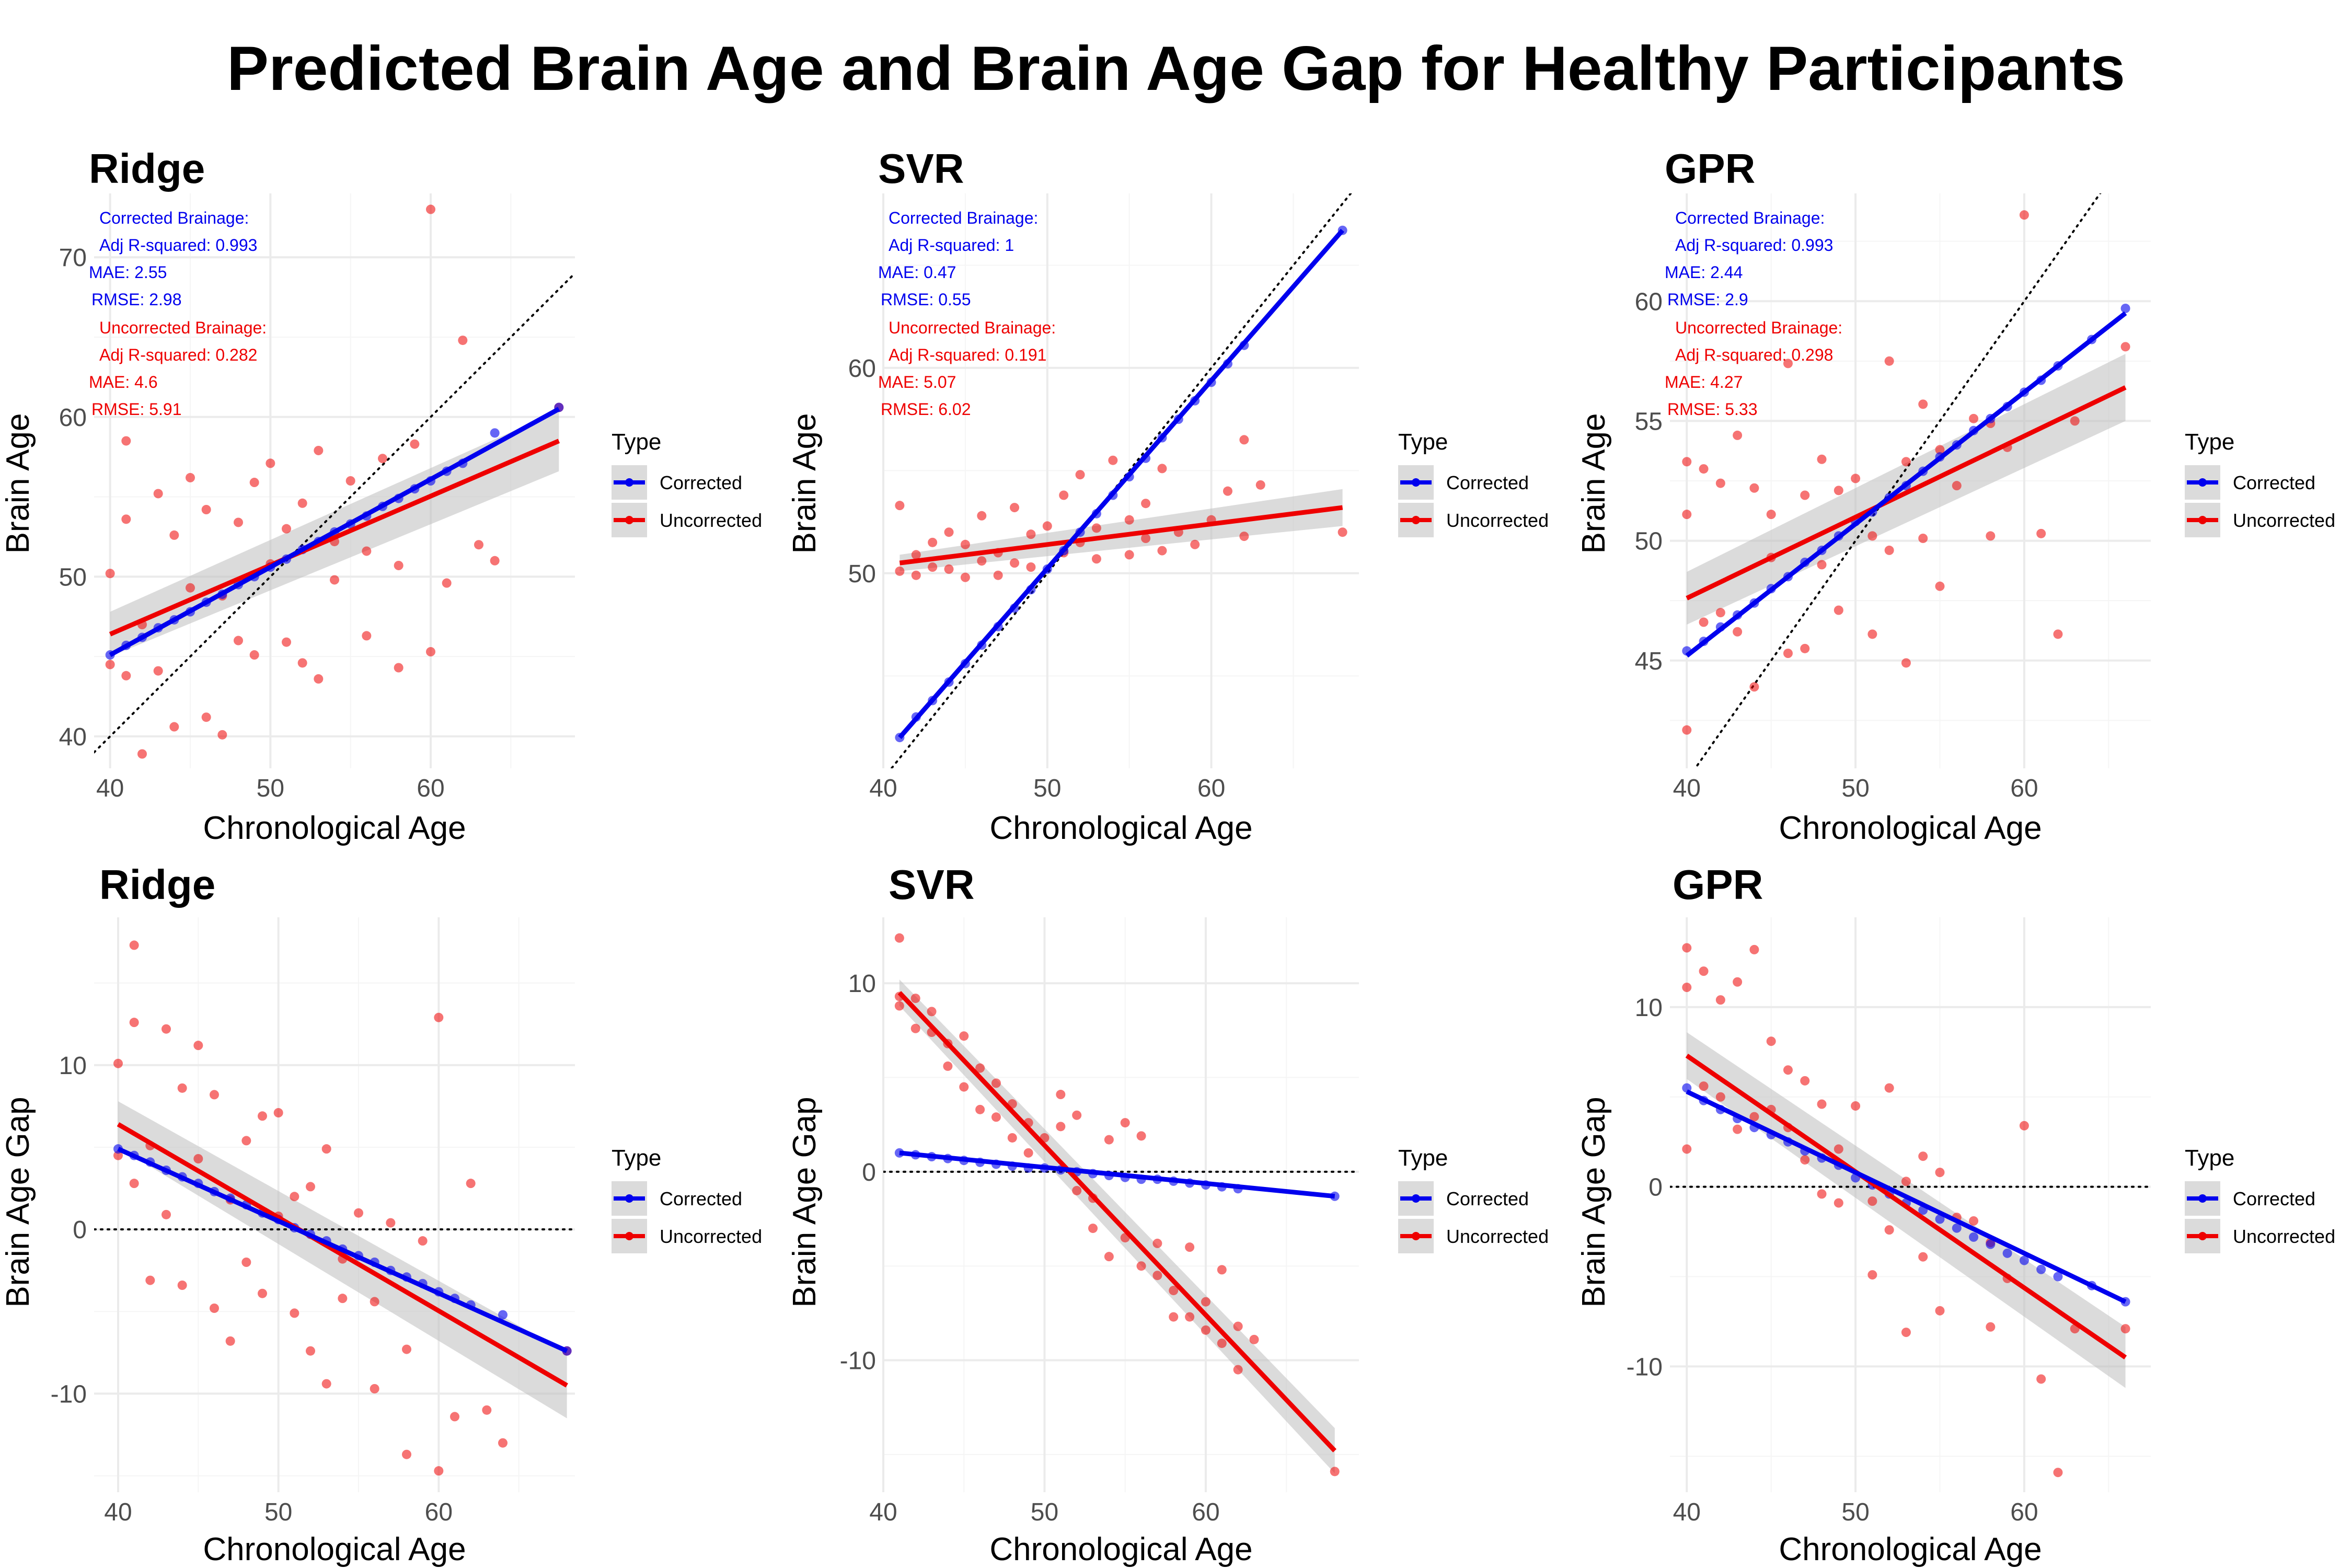 This screenshot has width=2352, height=1568. What do you see at coordinates (1649, 542) in the screenshot?
I see `y-tick-label: 50` at bounding box center [1649, 542].